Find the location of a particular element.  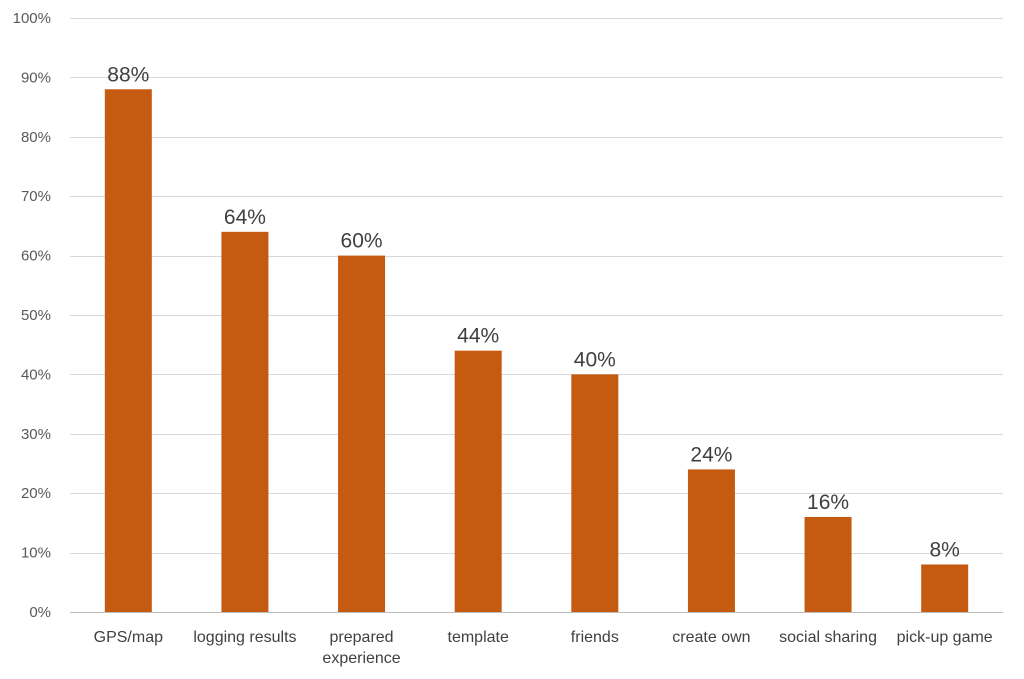

y-tick-label: 10% is located at coordinates (36, 553).